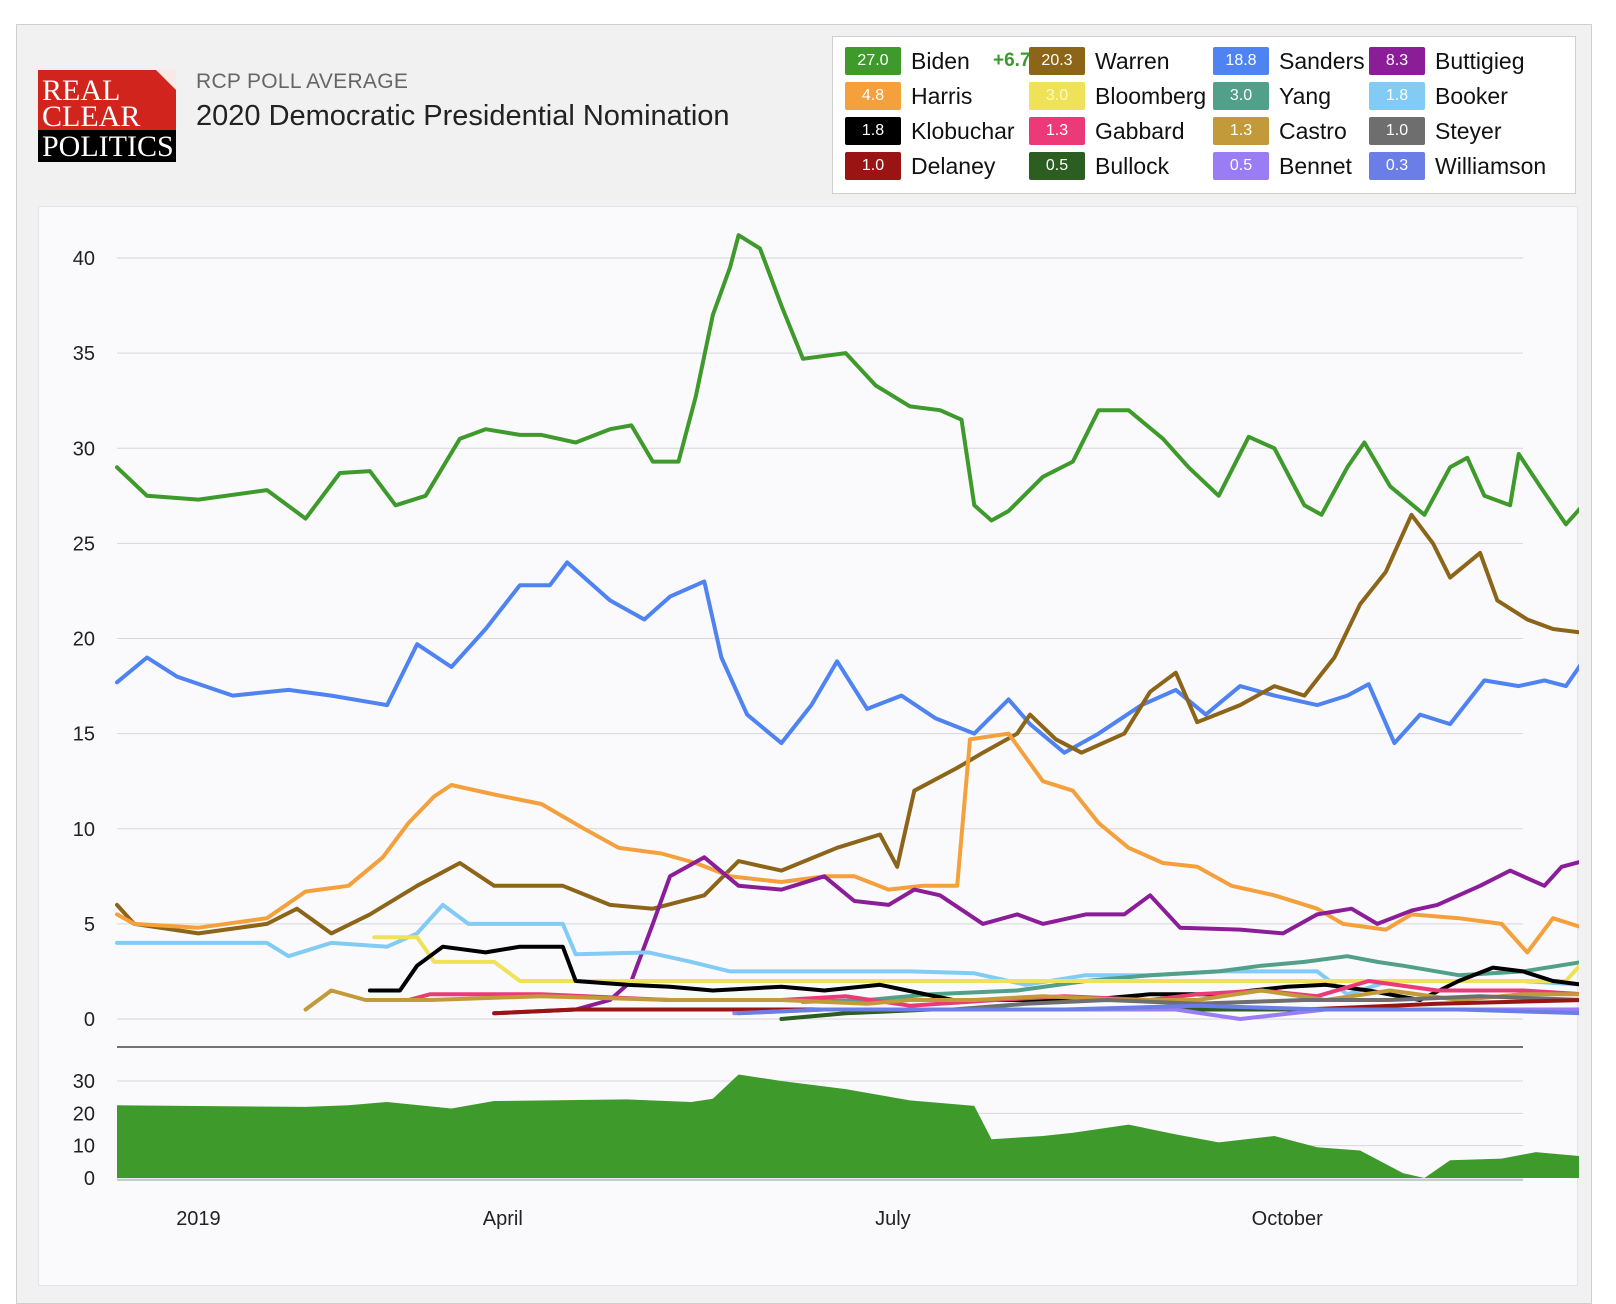 This screenshot has width=1616, height=1304. I want to click on x-tick-label: October, so click(1287, 1219).